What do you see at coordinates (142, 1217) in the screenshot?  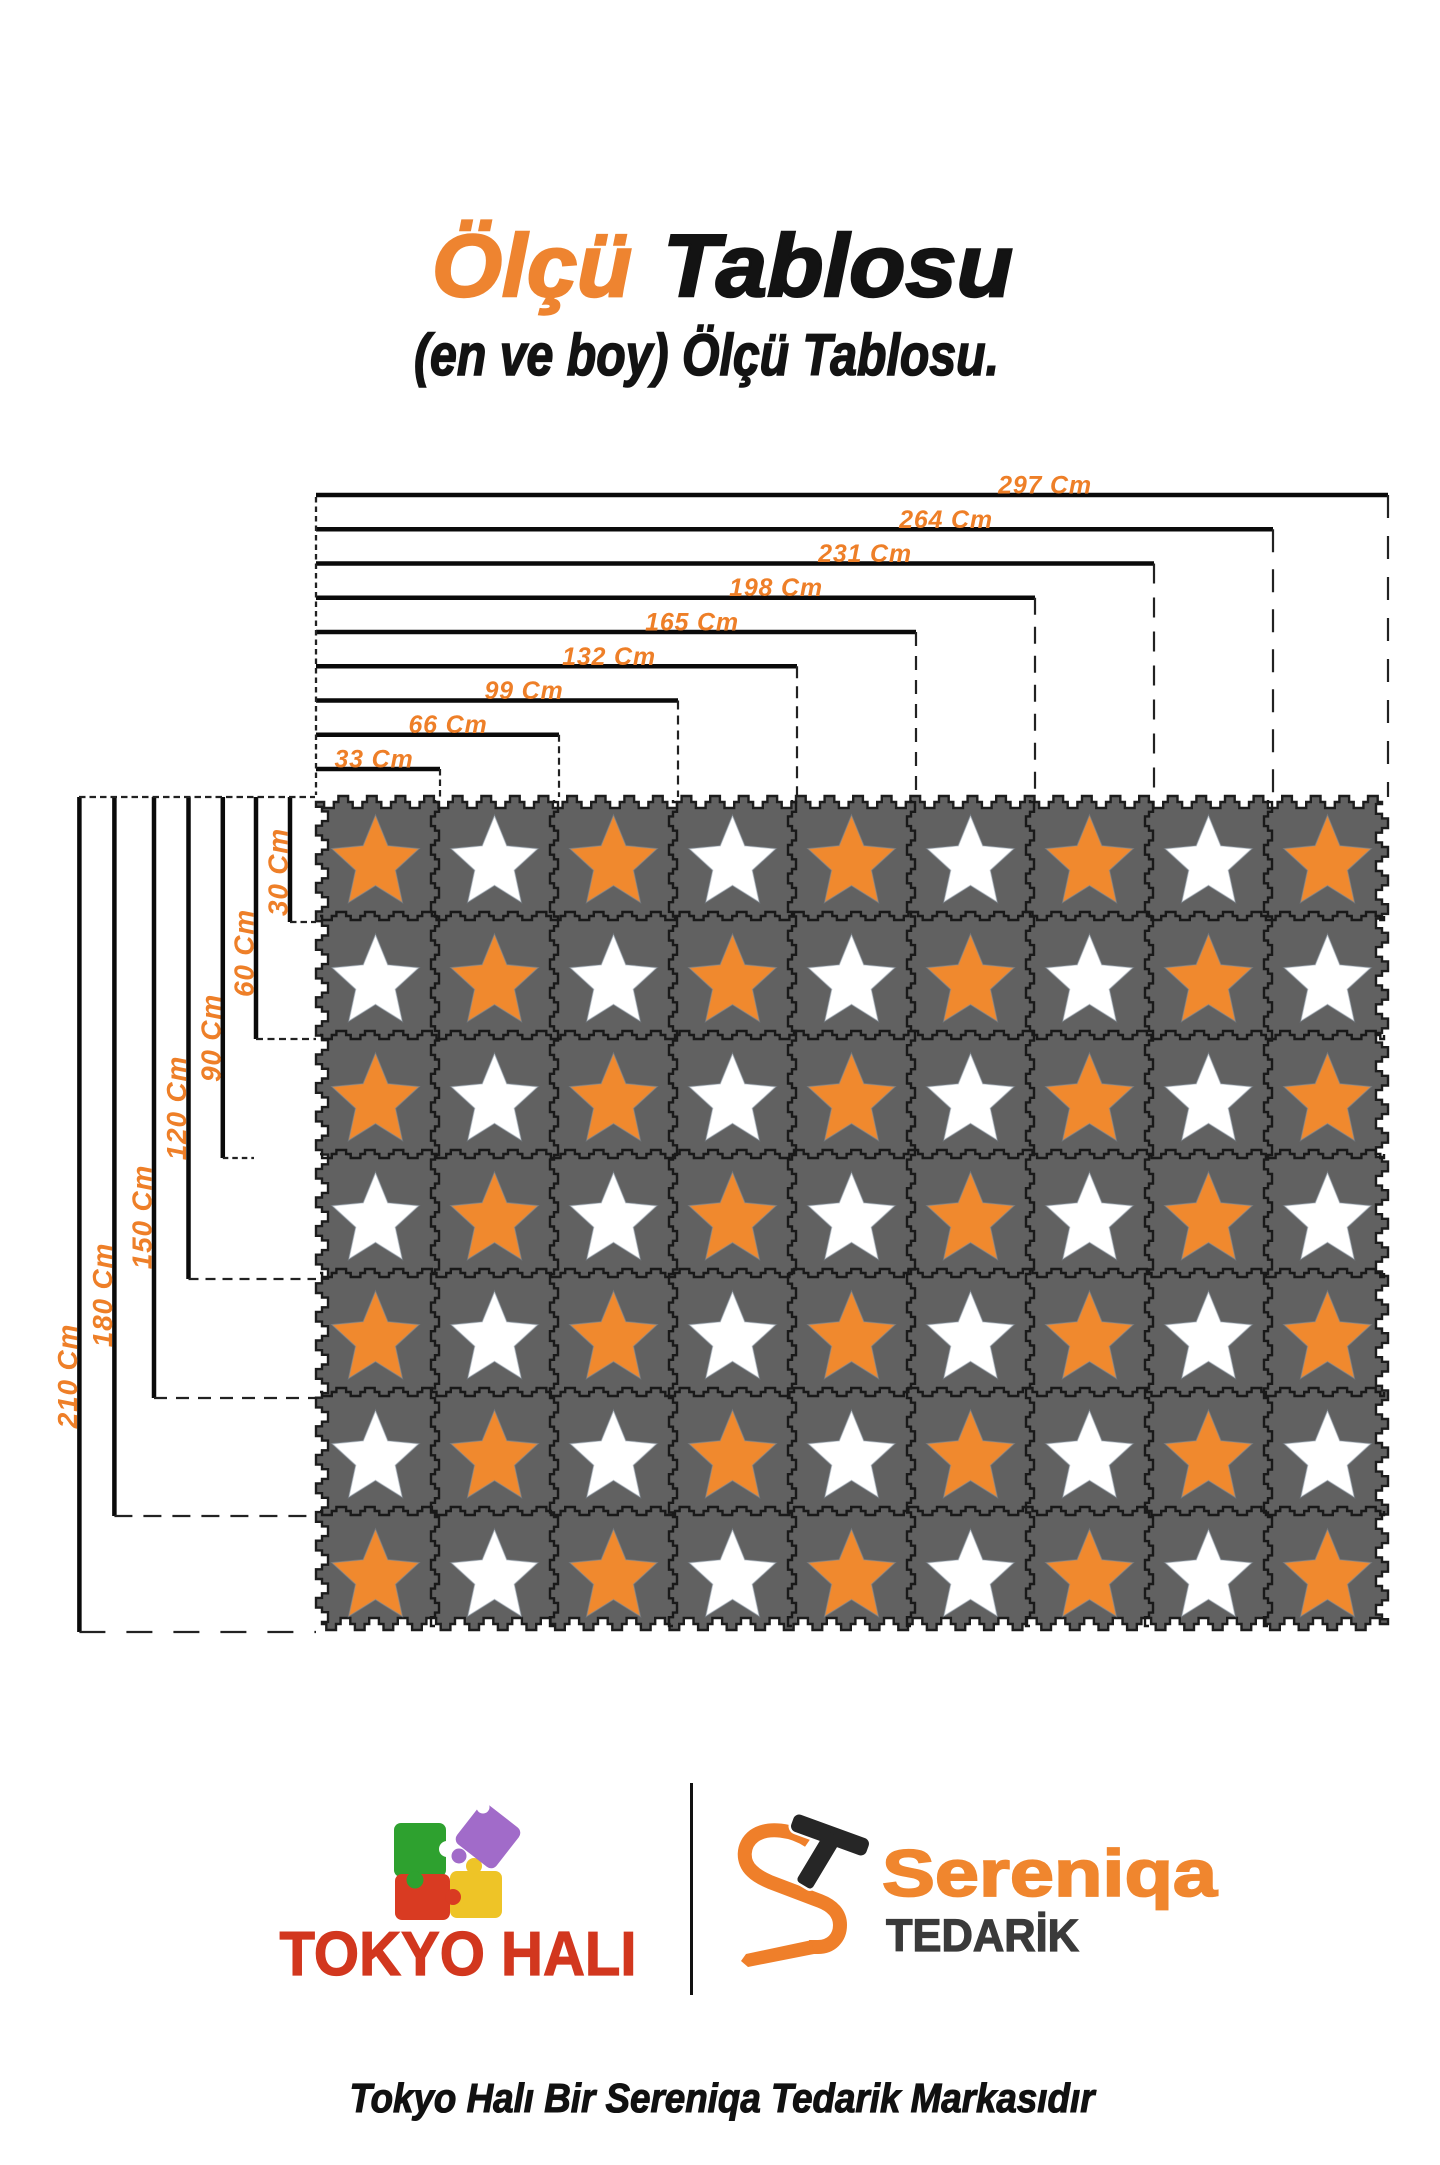 I see `svg-text: 150 Cm` at bounding box center [142, 1217].